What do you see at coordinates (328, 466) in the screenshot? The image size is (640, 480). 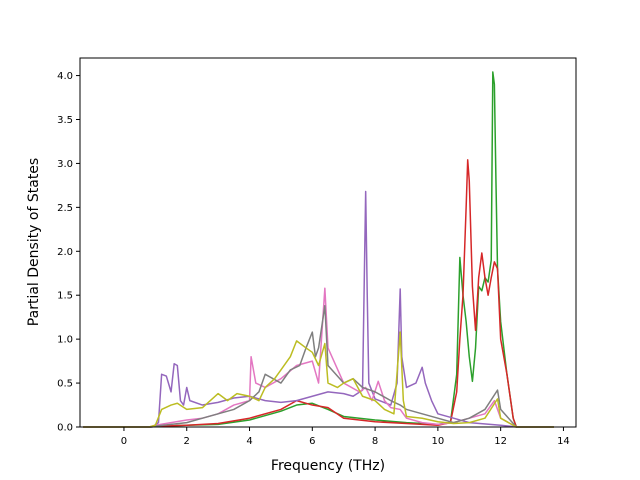 I see `x-axis-label: Frequency (THz)` at bounding box center [328, 466].